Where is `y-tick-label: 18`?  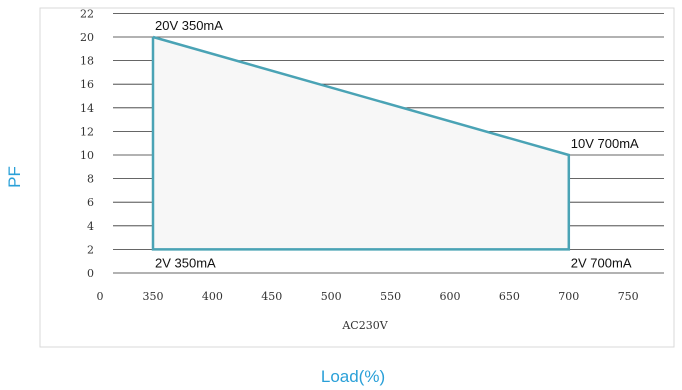 y-tick-label: 18 is located at coordinates (87, 61).